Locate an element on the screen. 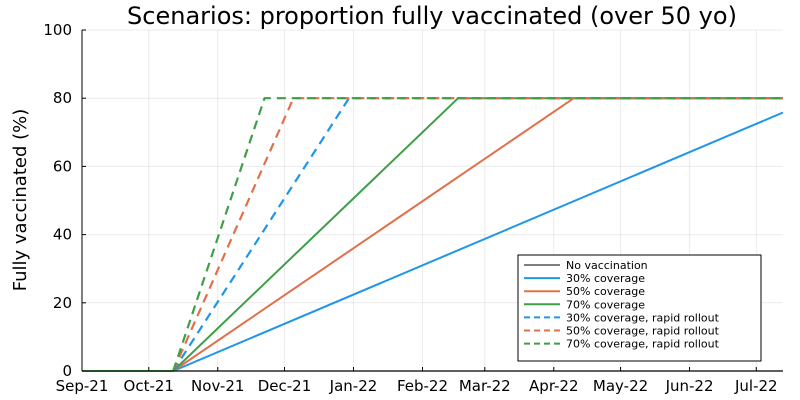 This screenshot has height=400, width=800. x-tick-label: Jan-22 is located at coordinates (353, 386).